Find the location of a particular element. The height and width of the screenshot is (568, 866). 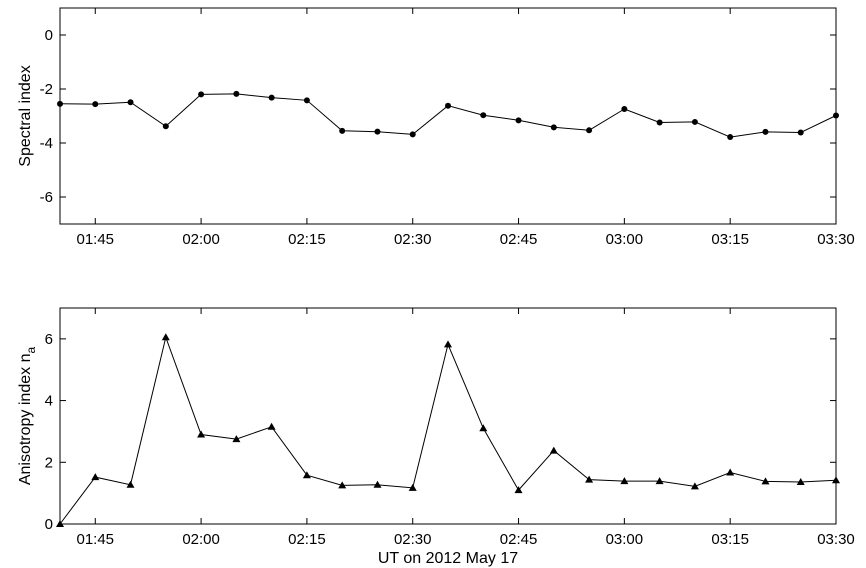

x-axis-label: UT on 2012 May 17 is located at coordinates (448, 558).